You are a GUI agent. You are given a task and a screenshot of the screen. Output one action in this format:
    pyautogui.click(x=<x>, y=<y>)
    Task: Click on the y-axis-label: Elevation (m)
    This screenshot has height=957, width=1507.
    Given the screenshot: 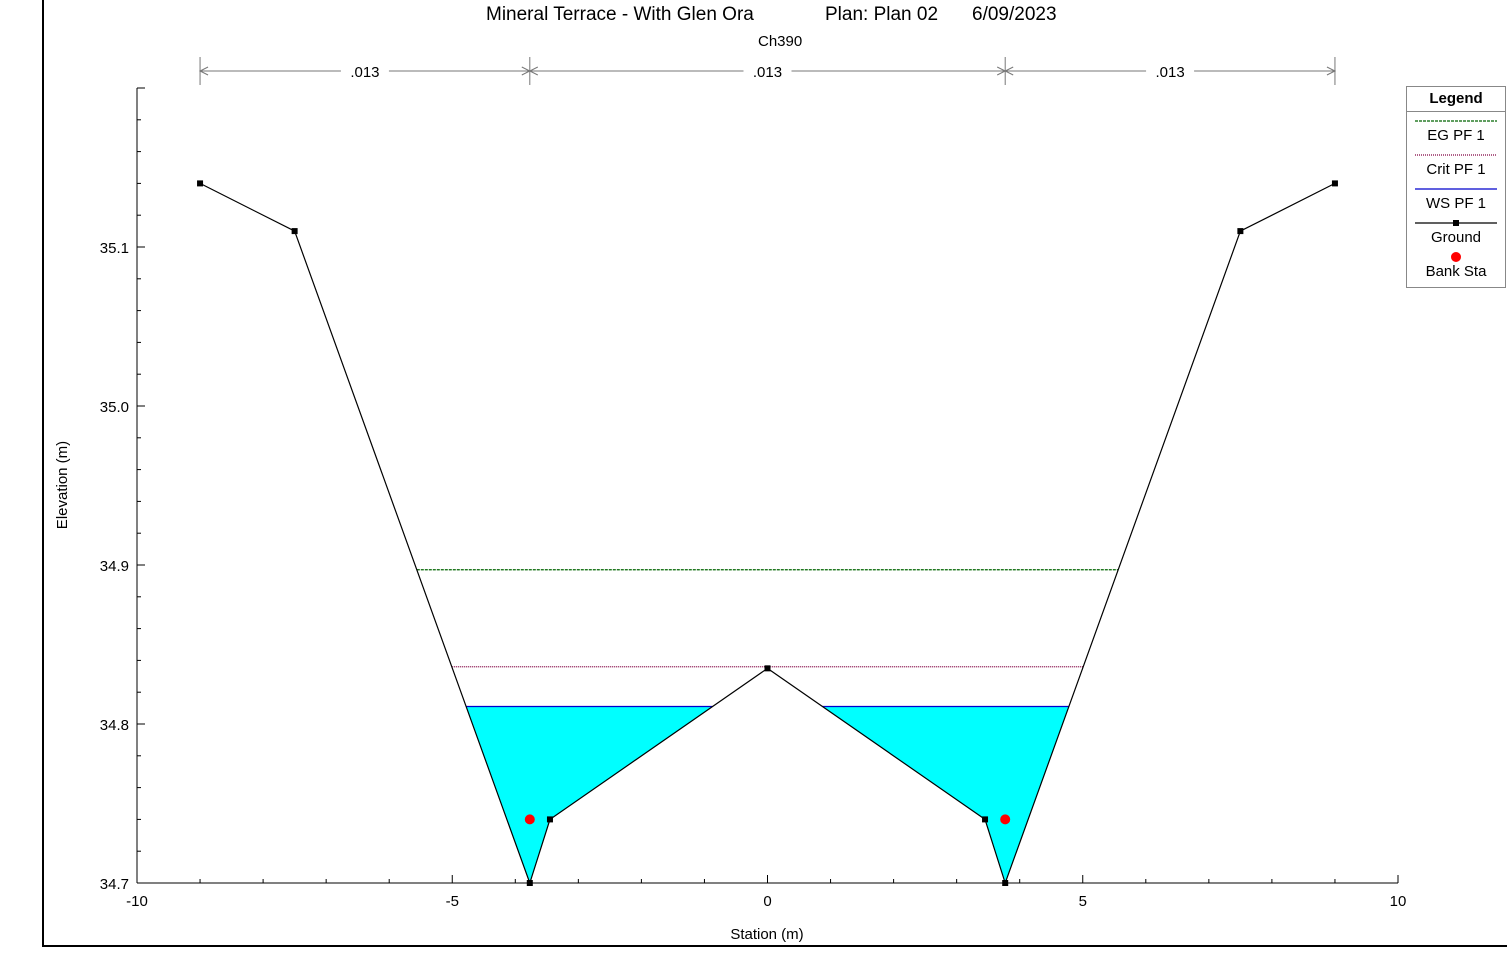 What is the action you would take?
    pyautogui.click(x=62, y=485)
    